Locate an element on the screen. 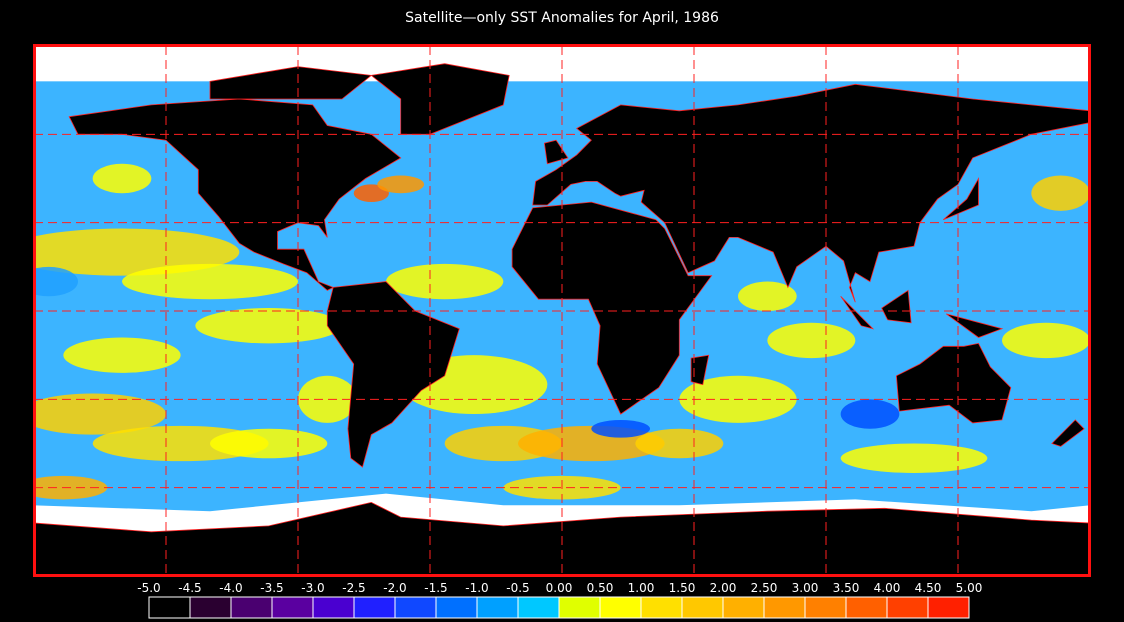 The width and height of the screenshot is (1124, 622). colorbar-label: -4.5 is located at coordinates (189, 588).